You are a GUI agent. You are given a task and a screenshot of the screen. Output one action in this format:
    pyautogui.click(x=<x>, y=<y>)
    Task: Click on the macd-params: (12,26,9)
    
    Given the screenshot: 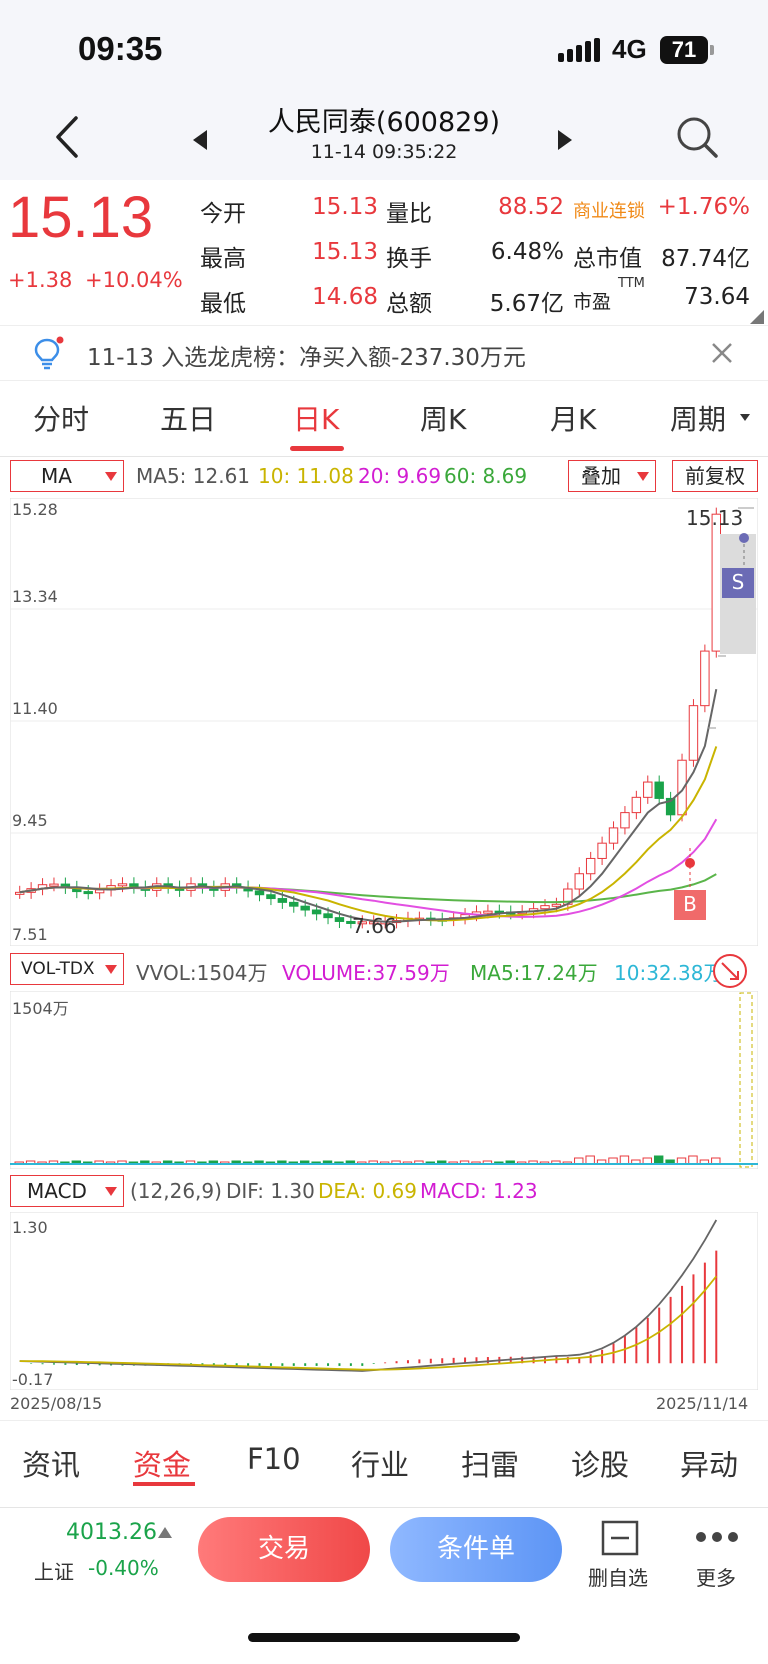 What is the action you would take?
    pyautogui.click(x=176, y=1191)
    